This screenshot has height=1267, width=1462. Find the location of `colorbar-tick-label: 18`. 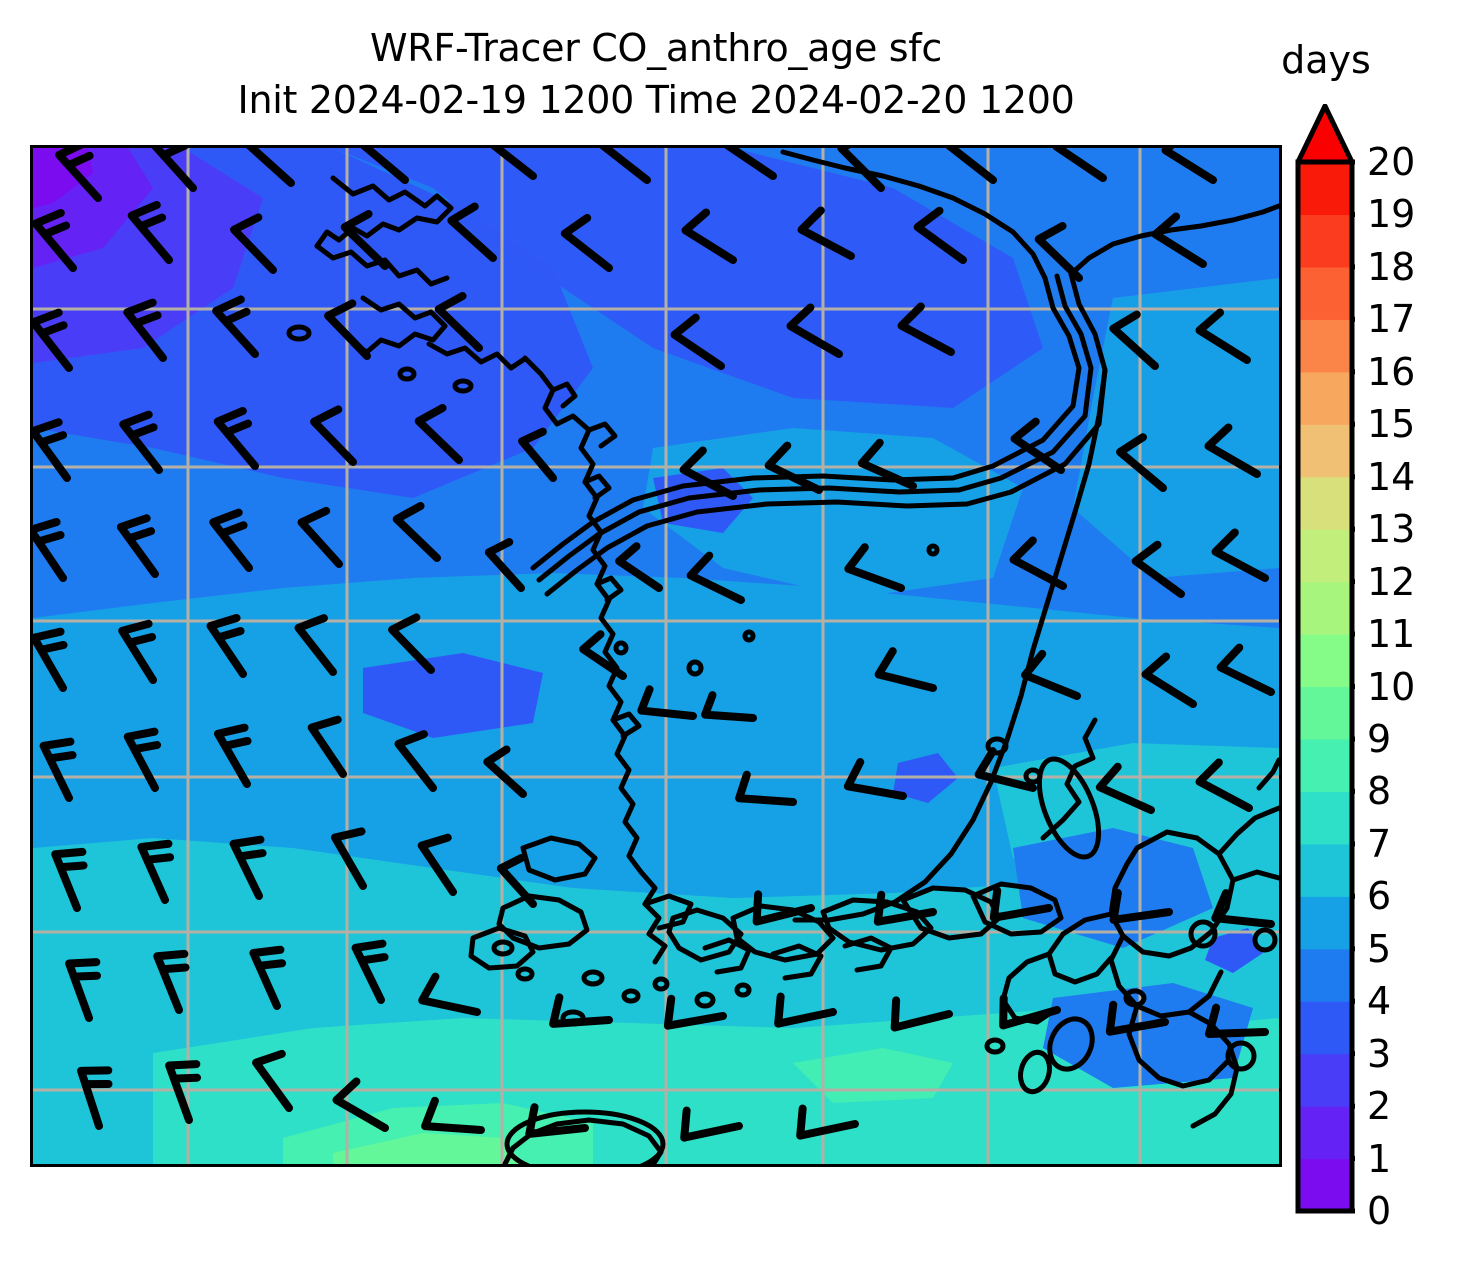

colorbar-tick-label: 18 is located at coordinates (1391, 266).